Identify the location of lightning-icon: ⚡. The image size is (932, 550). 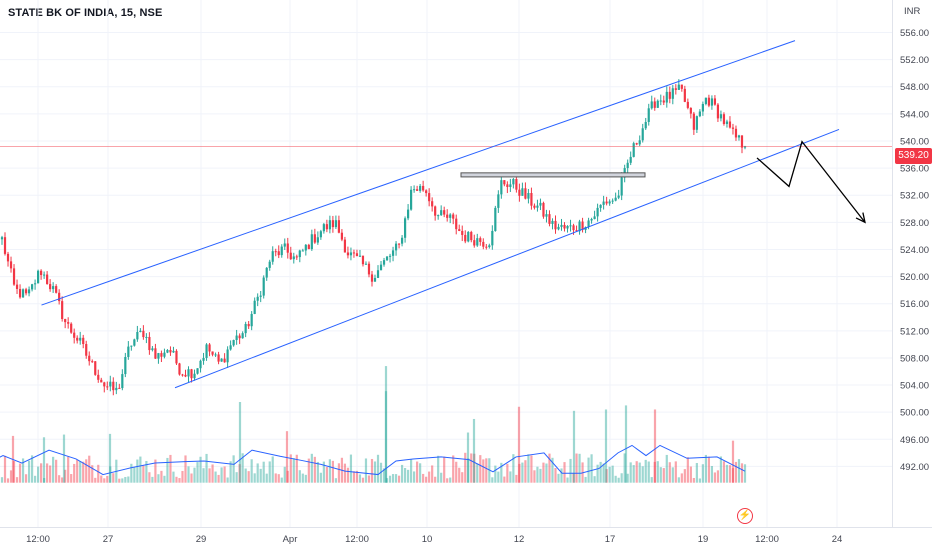
(745, 516).